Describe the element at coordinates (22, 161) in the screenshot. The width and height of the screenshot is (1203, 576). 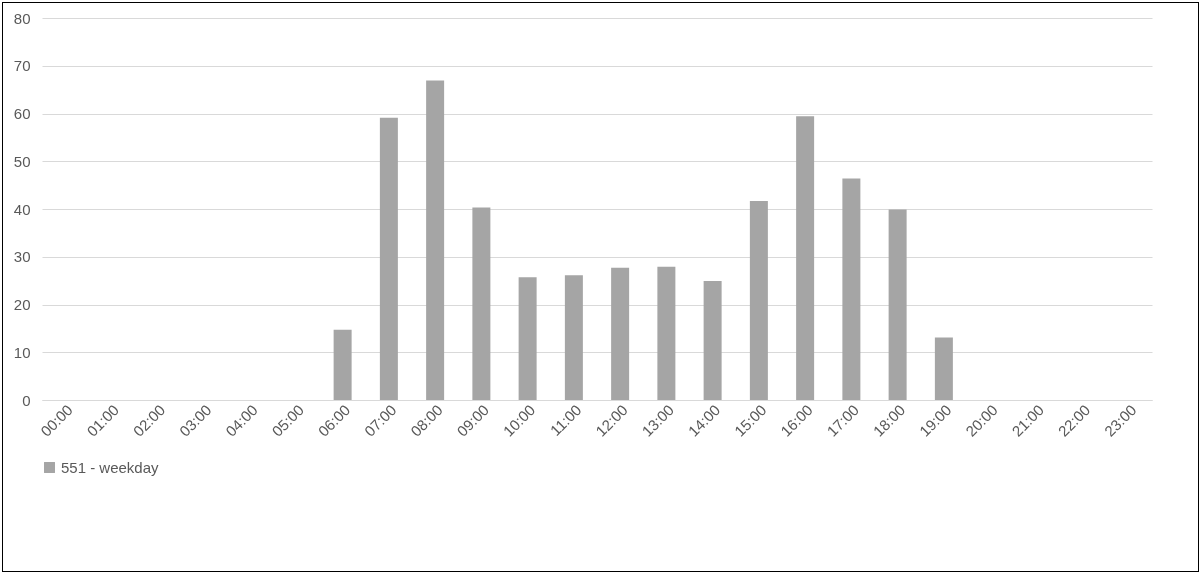
I see `y-tick-label: 50` at that location.